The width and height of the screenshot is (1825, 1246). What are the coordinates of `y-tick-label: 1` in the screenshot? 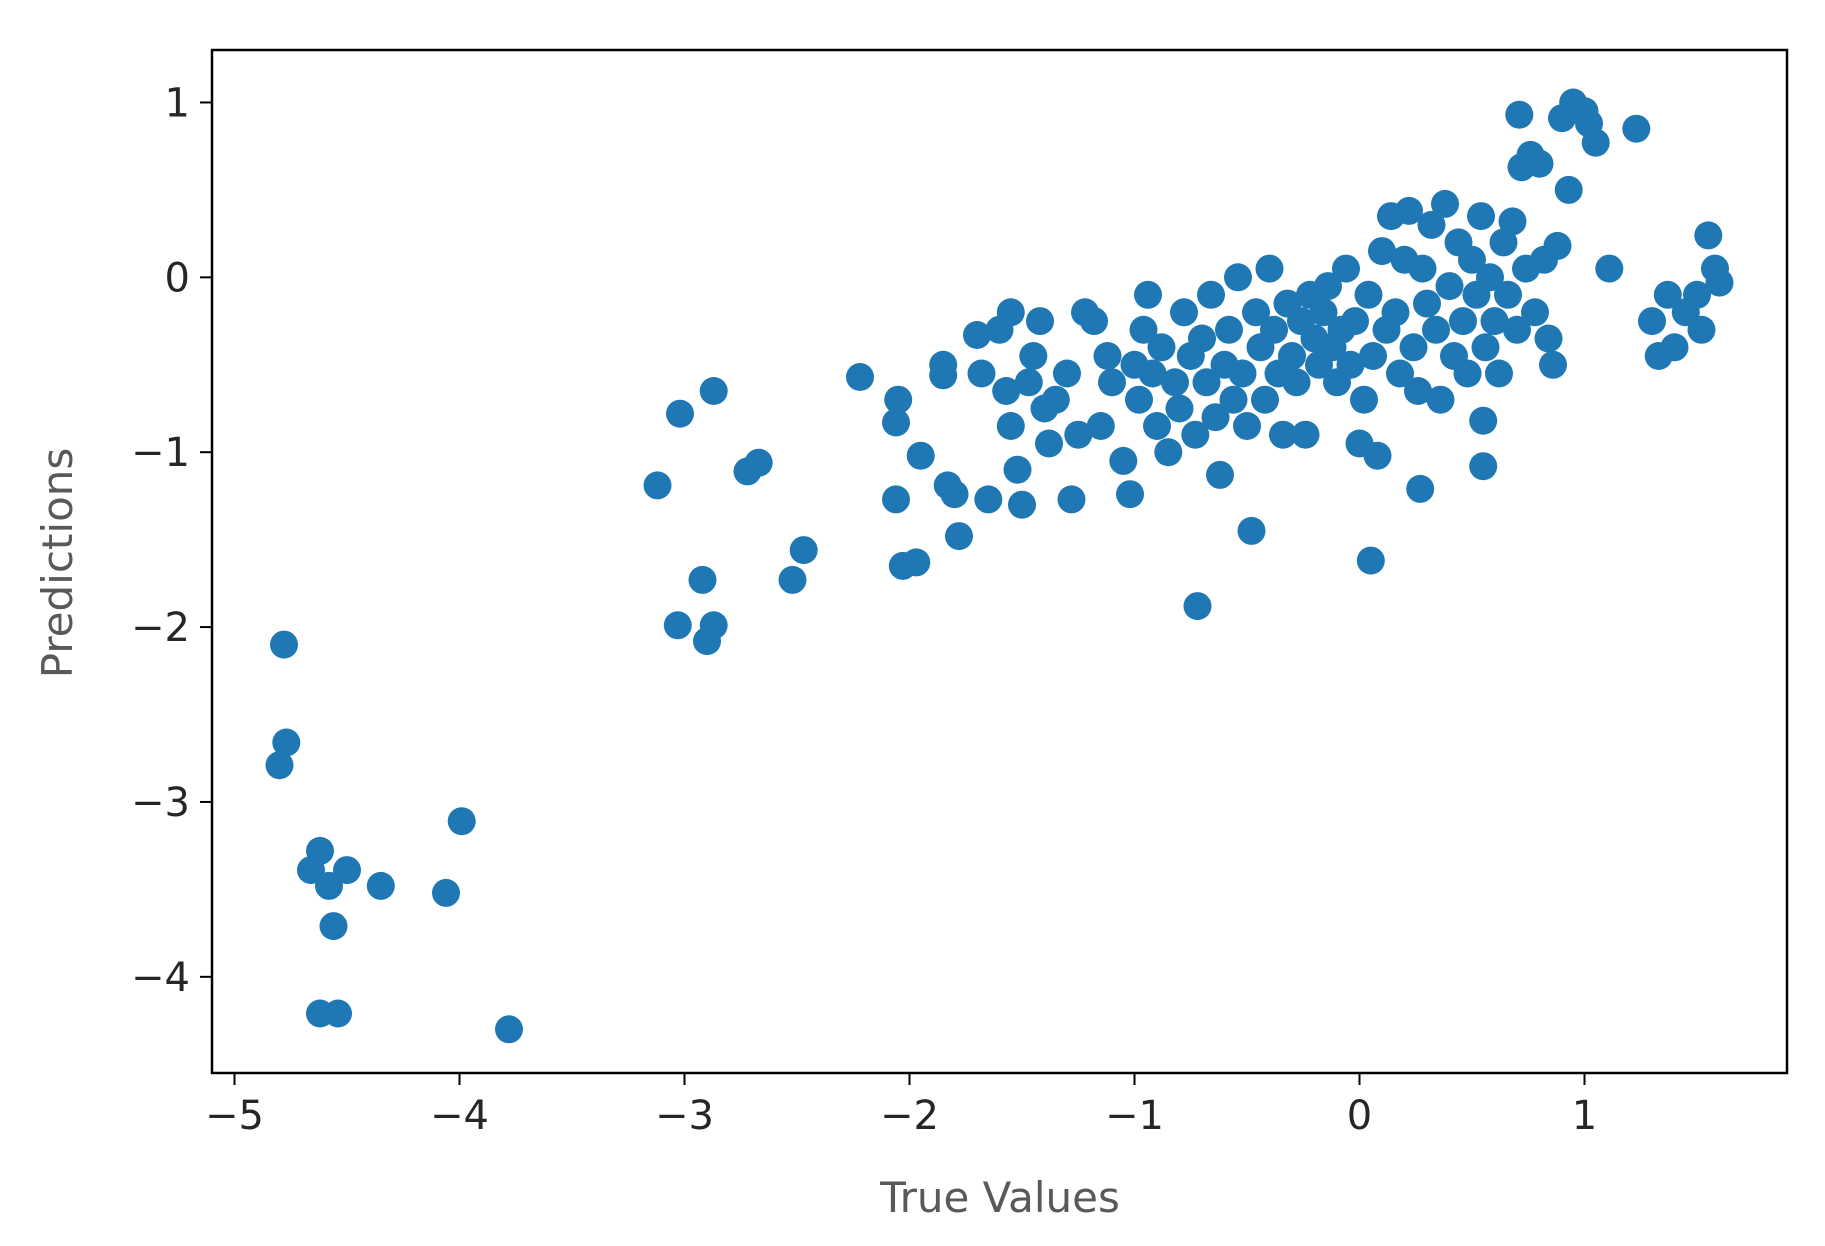 It's located at (177, 103).